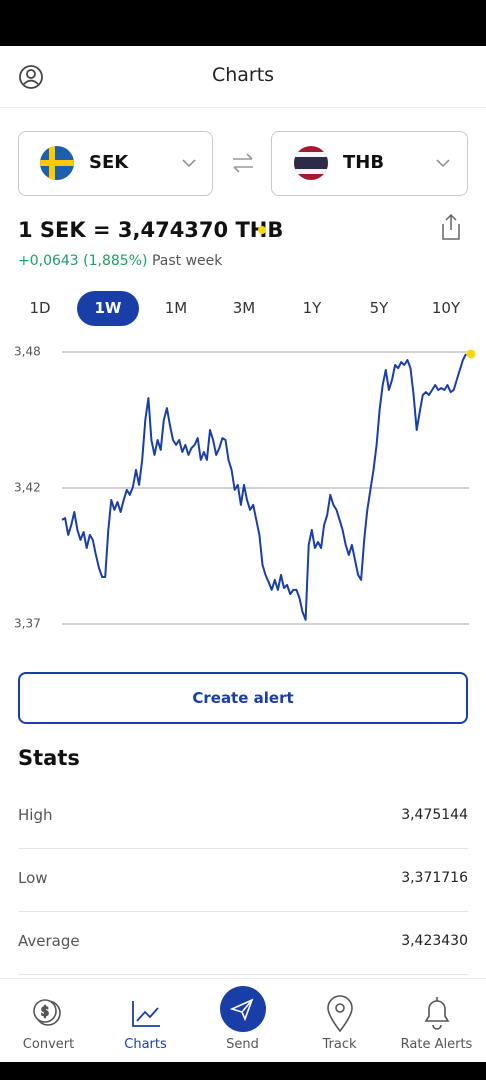 The width and height of the screenshot is (486, 1080). Describe the element at coordinates (48, 1044) in the screenshot. I see `nav-item: Convert` at that location.